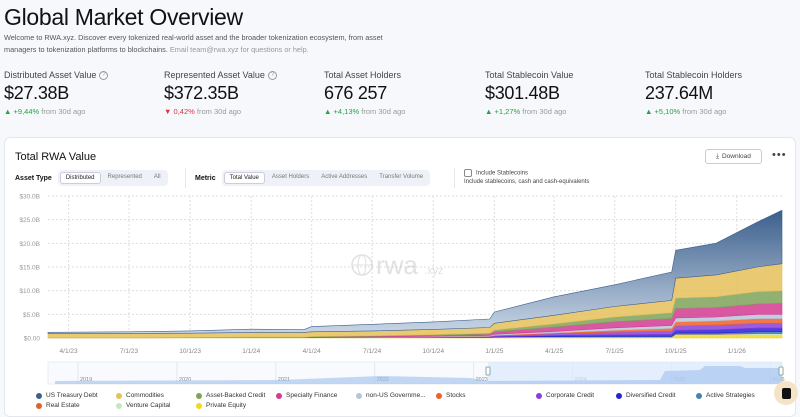 This screenshot has height=417, width=800. I want to click on legend-label: Private Equity, so click(226, 405).